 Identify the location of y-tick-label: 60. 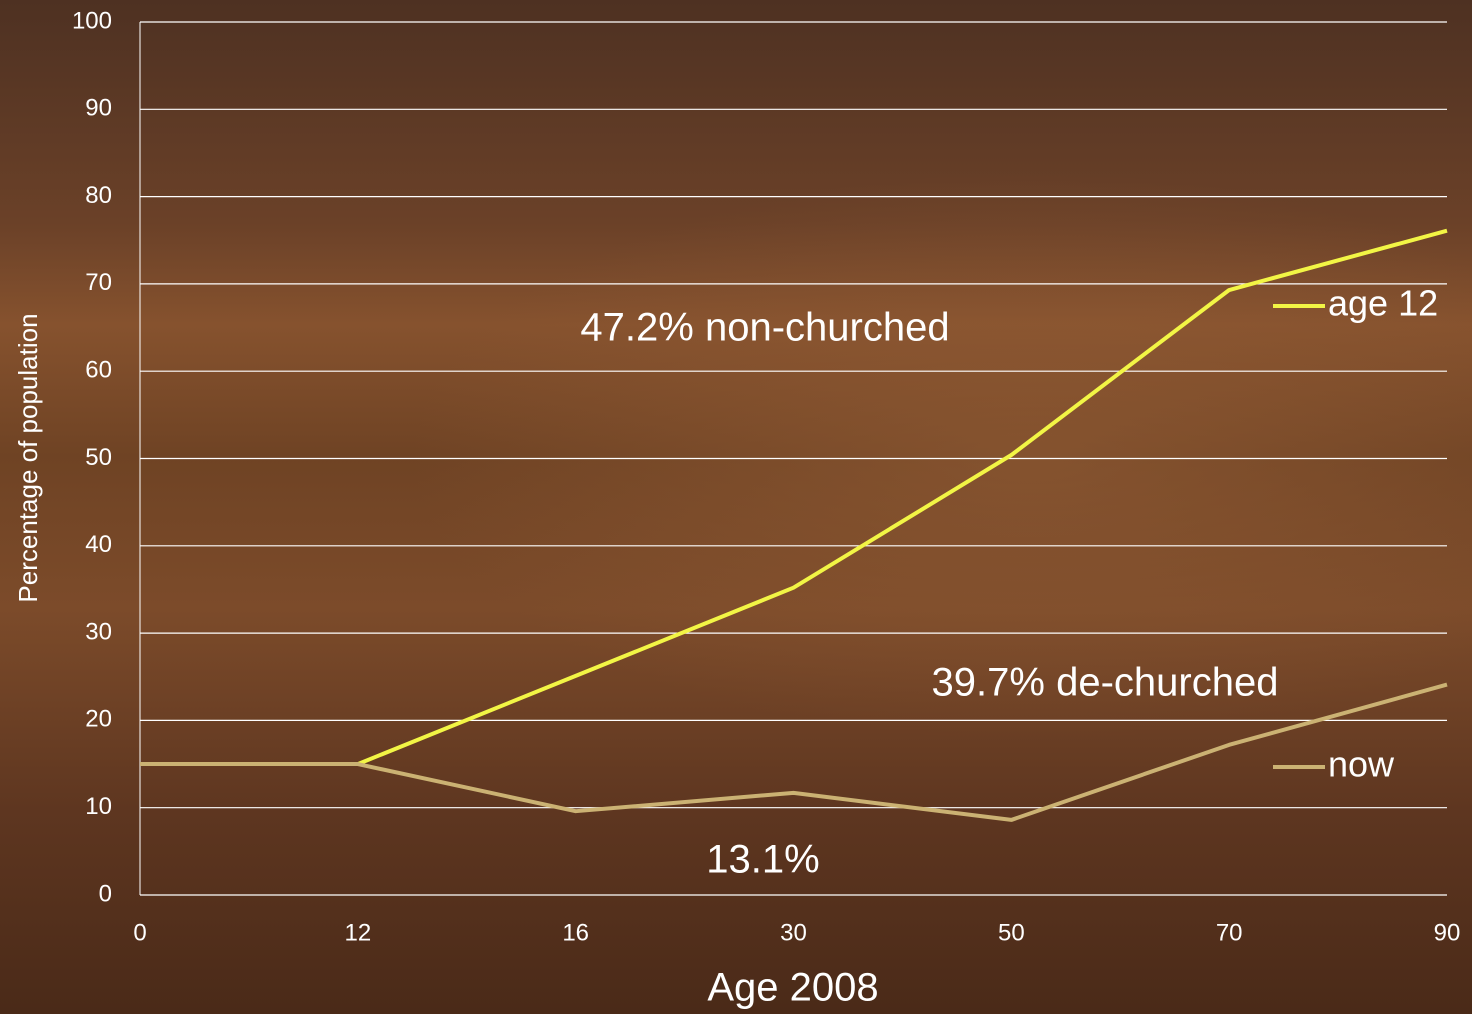
(98, 370).